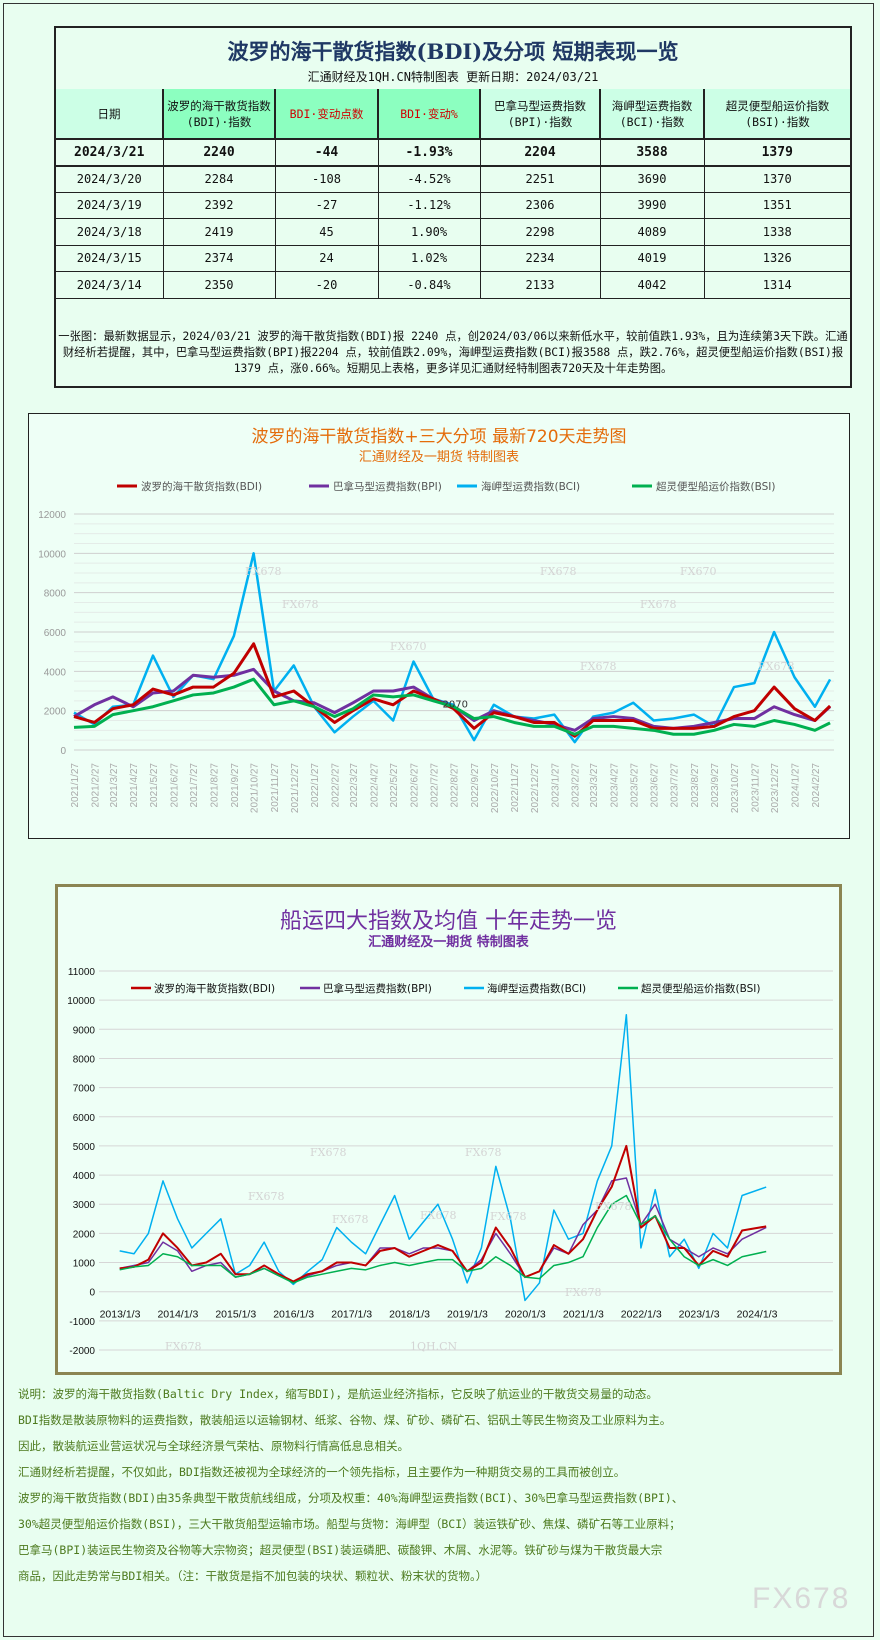 The image size is (880, 1640). What do you see at coordinates (84, 1089) in the screenshot?
I see `y-tick-label: 7000` at bounding box center [84, 1089].